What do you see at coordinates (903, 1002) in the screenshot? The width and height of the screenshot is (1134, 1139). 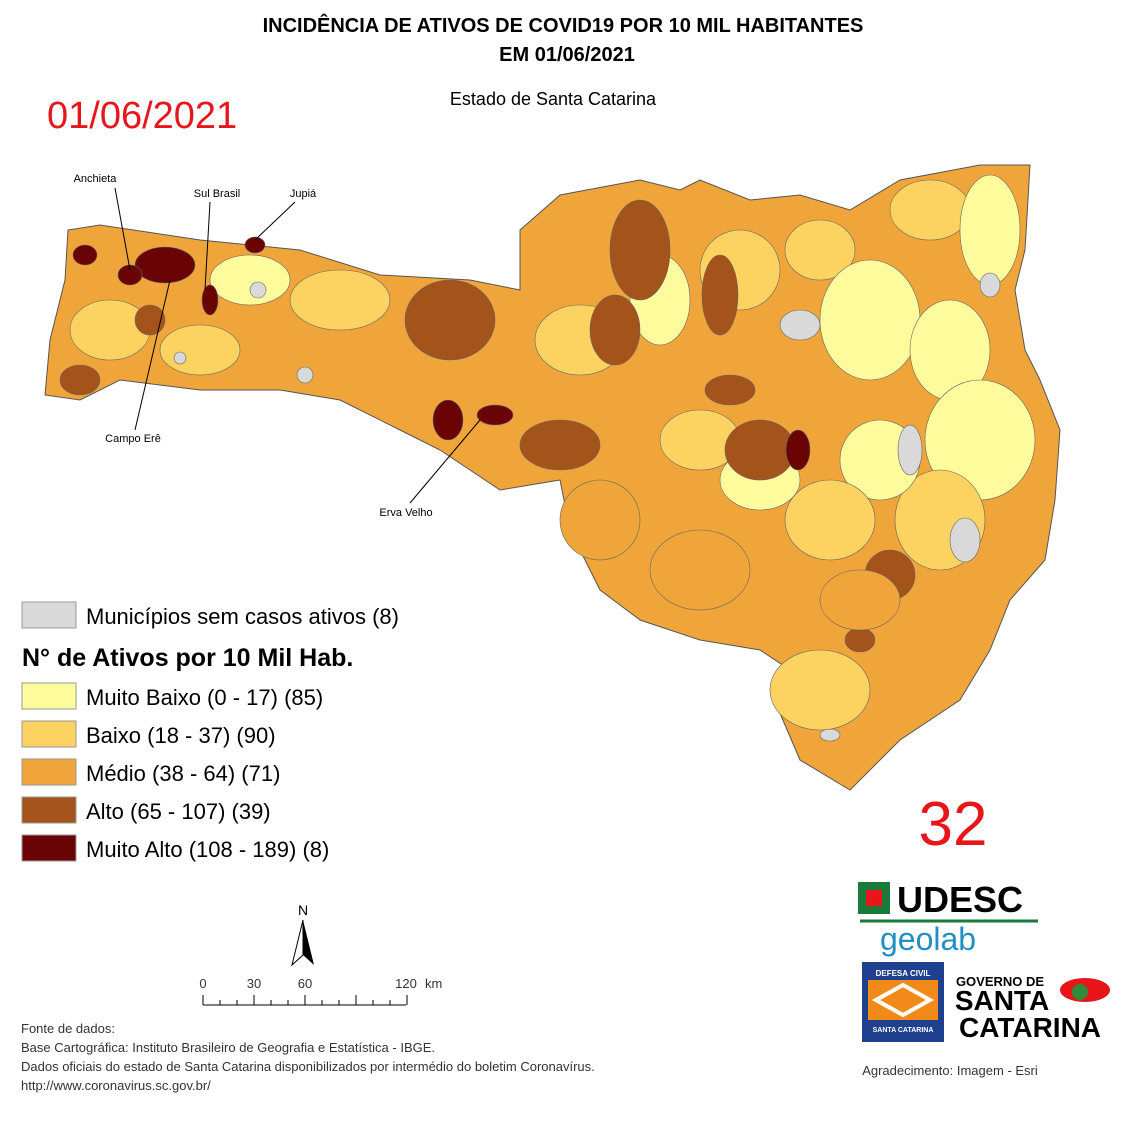 I see `defesa-civil-logo: DEFESA CIVIL SANTA CATARINA` at bounding box center [903, 1002].